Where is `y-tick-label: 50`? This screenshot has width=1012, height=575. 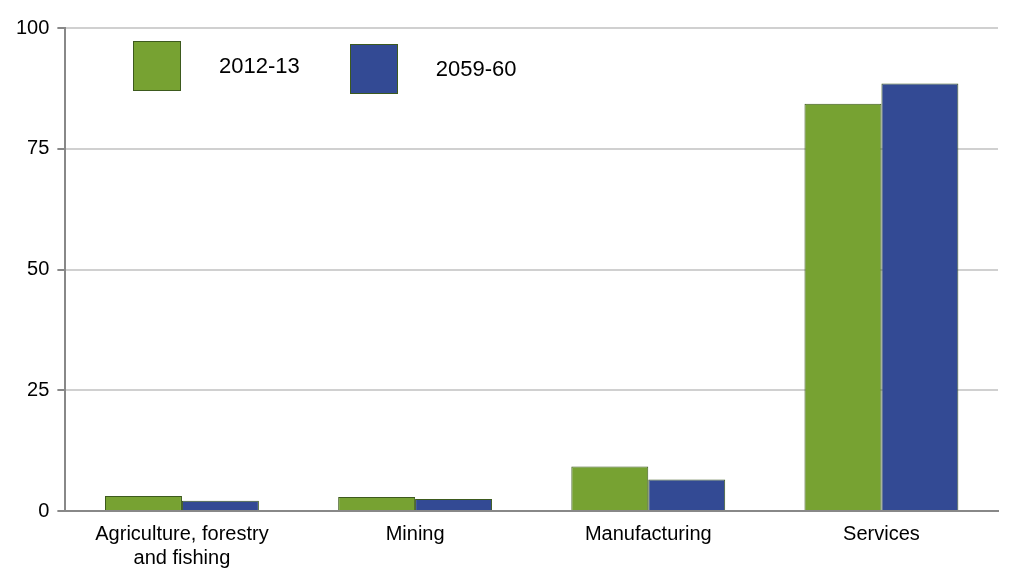
y-tick-label: 50 is located at coordinates (38, 268).